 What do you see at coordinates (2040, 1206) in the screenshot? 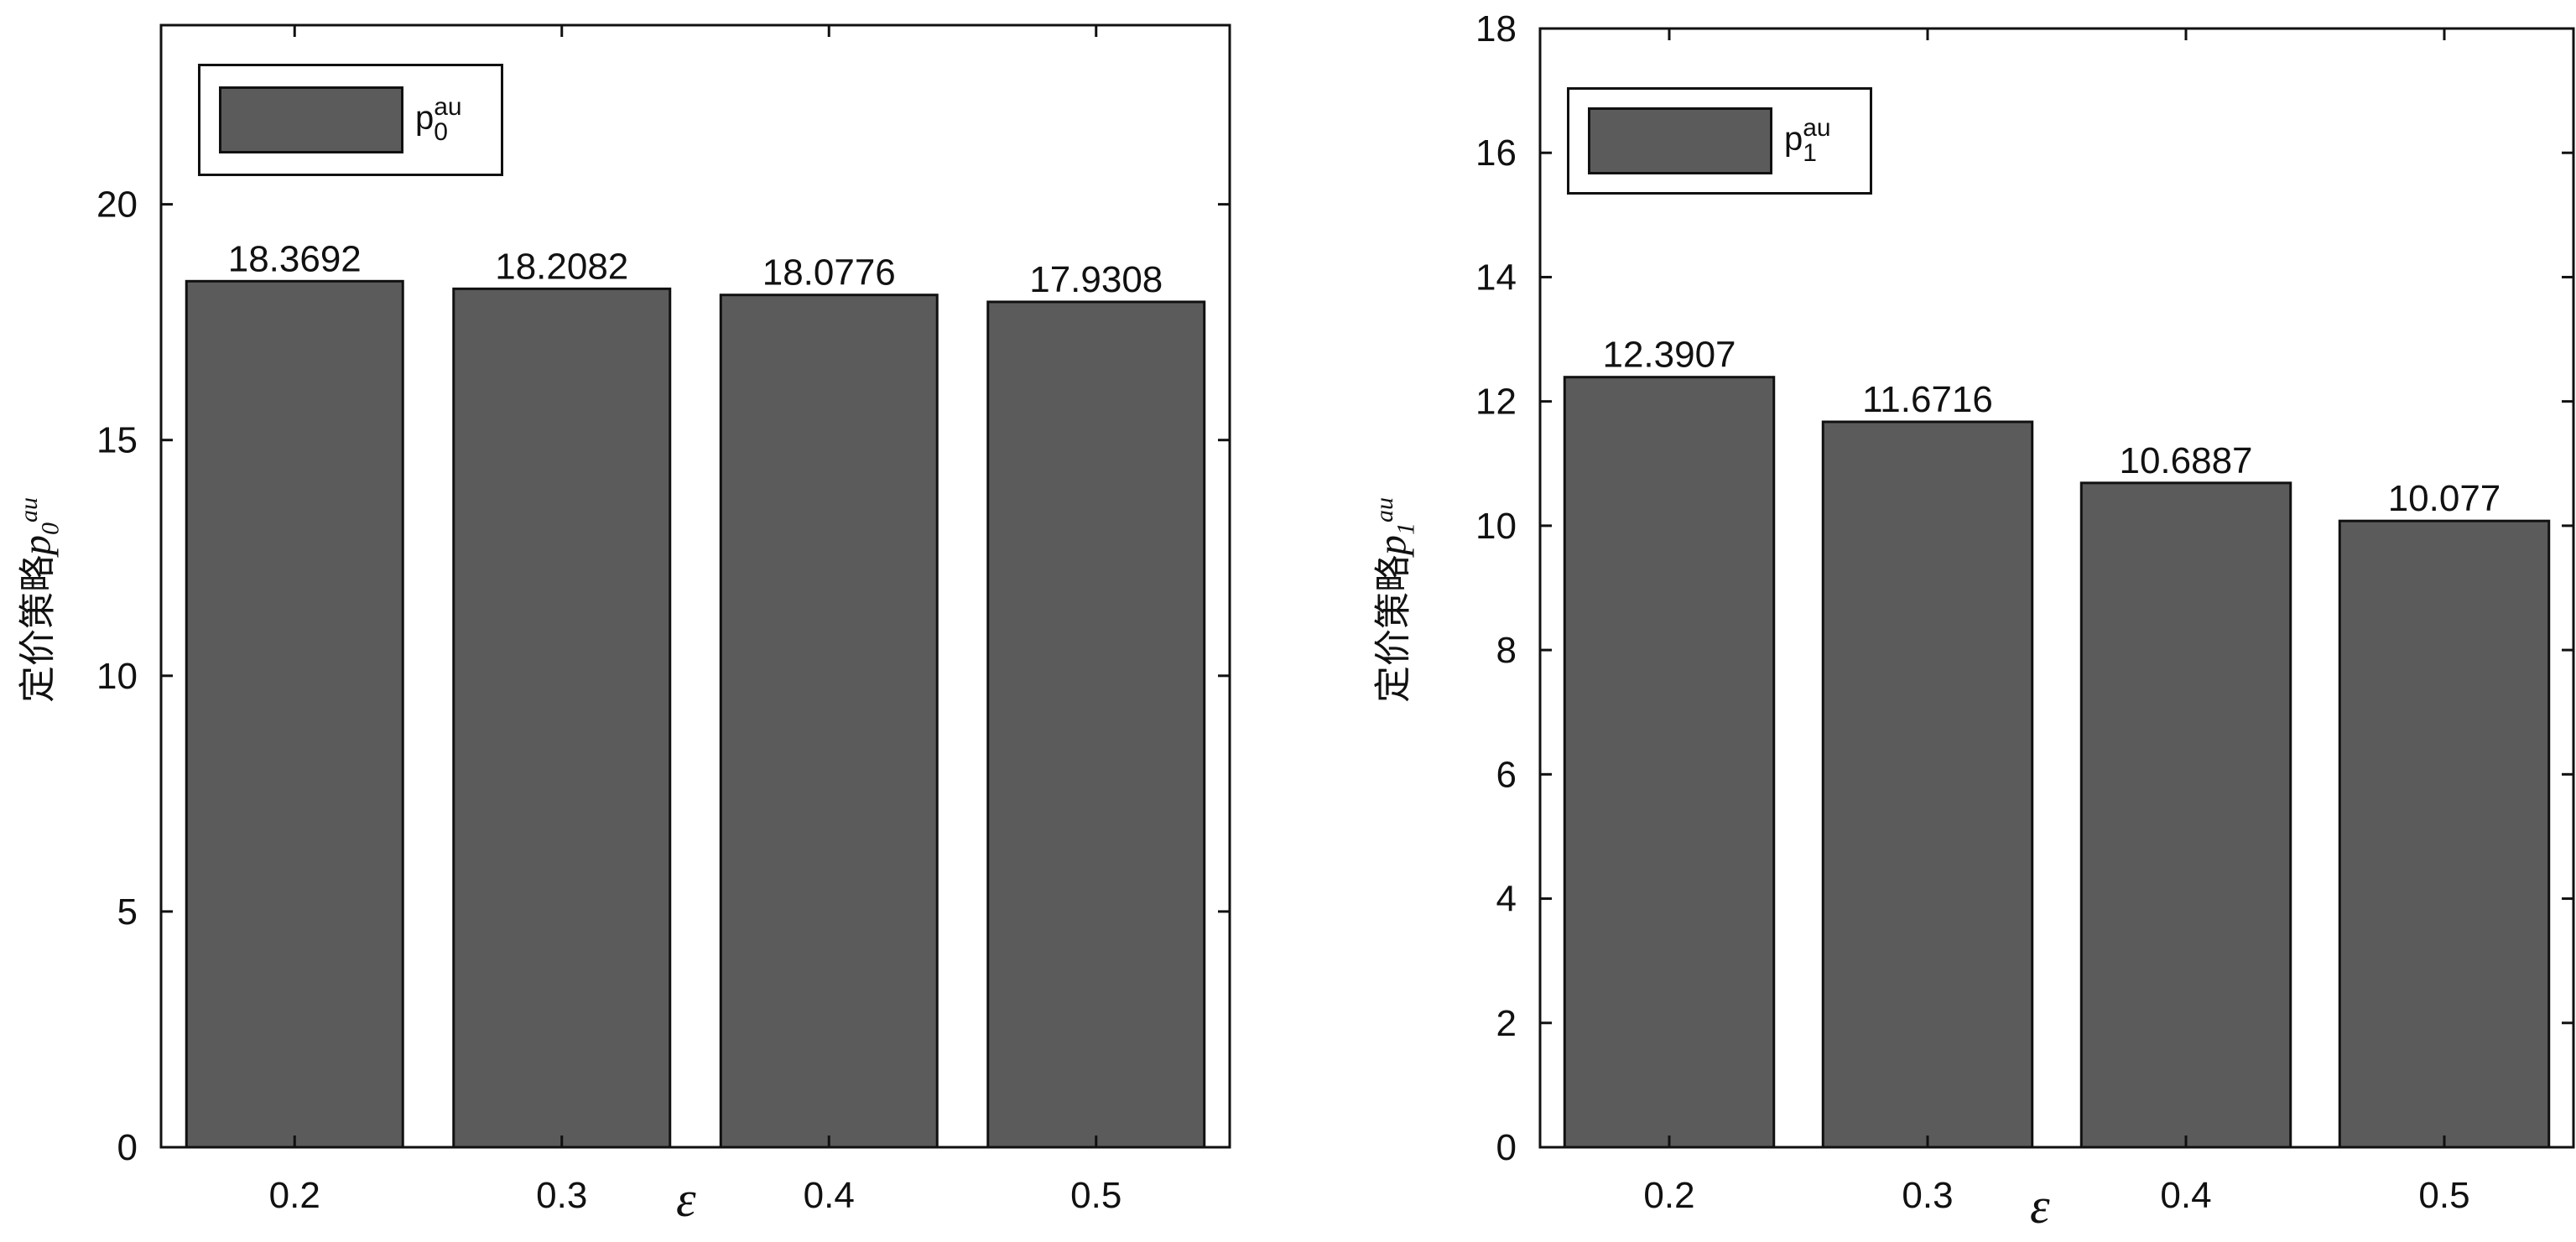
I see `x-axis-label-right: ε` at bounding box center [2040, 1206].